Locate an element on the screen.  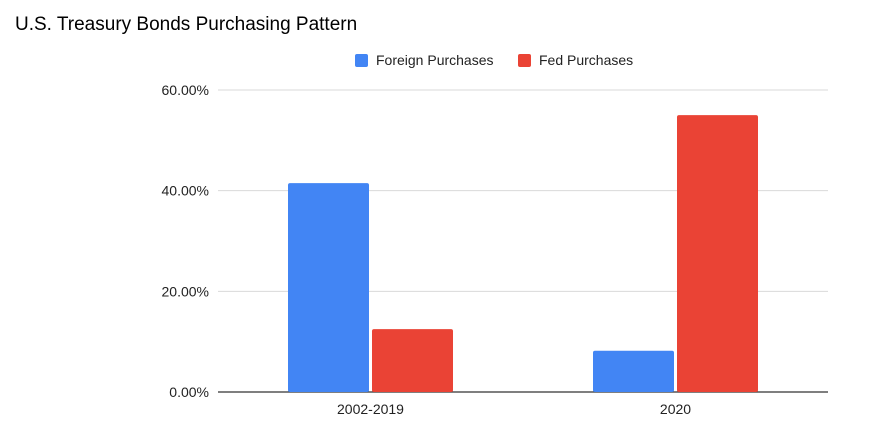
legend: Foreign Purchases Fed Purchases is located at coordinates (439, 60).